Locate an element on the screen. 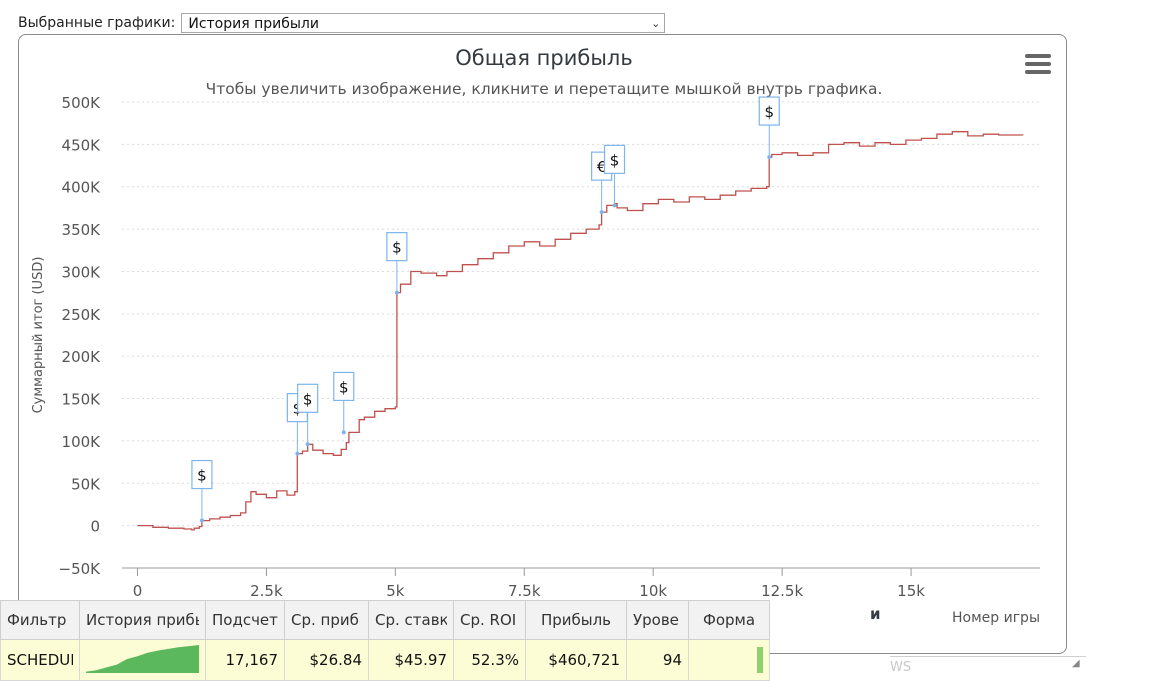  y-tick-label: 450K is located at coordinates (82, 145).